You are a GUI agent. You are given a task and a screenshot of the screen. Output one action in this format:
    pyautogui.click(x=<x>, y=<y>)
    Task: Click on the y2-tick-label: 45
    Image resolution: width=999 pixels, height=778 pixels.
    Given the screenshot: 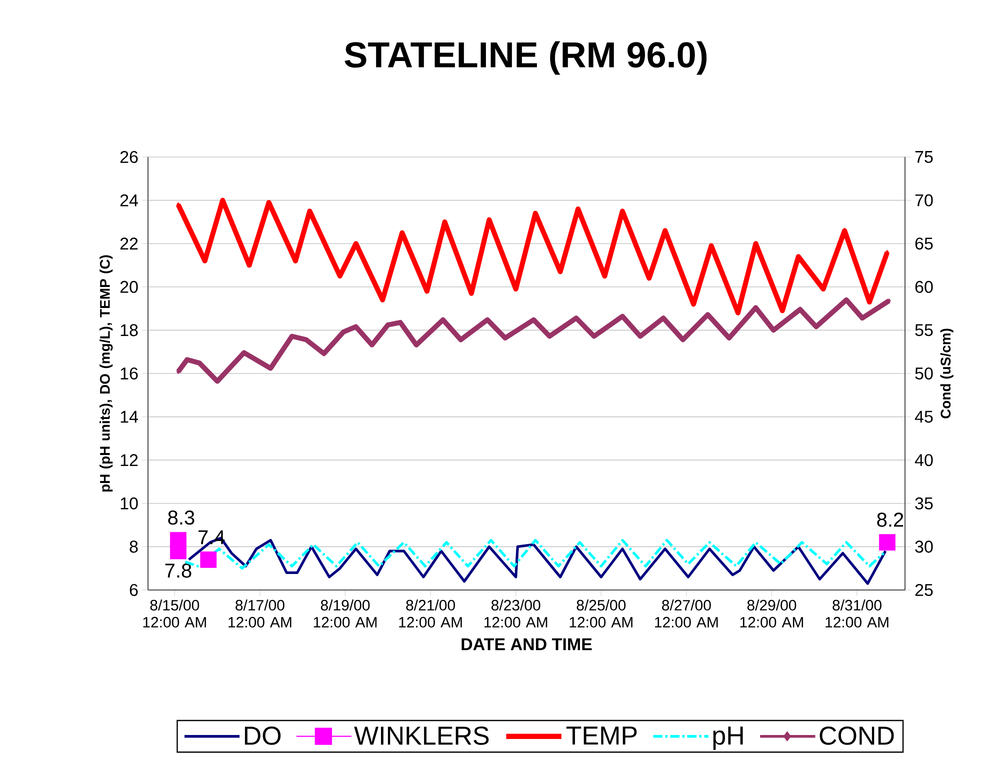 What is the action you would take?
    pyautogui.click(x=923, y=416)
    